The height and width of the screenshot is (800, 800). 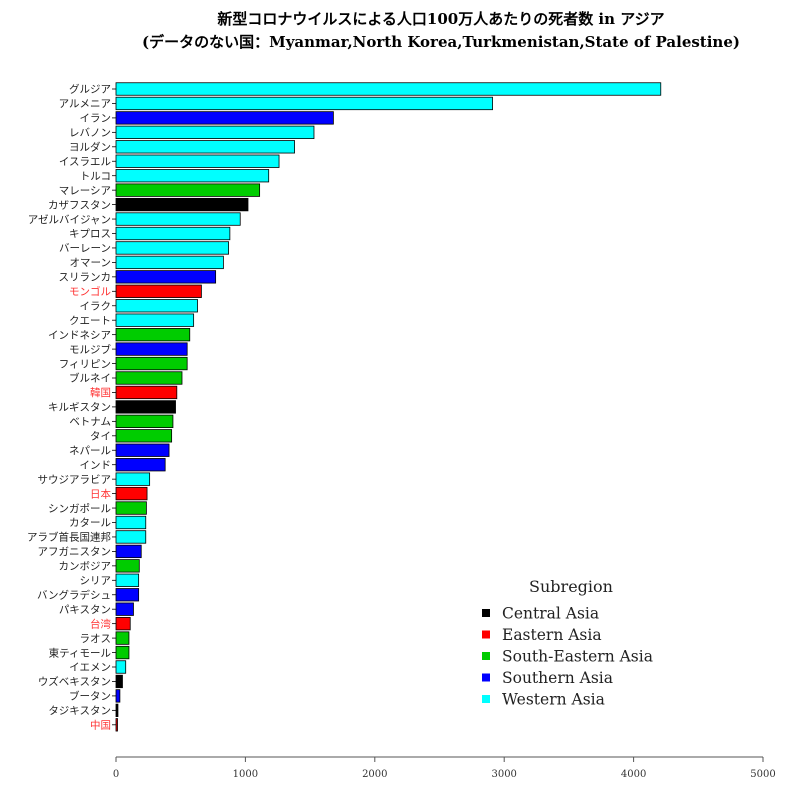 What do you see at coordinates (90, 263) in the screenshot?
I see `category-label: オマーン` at bounding box center [90, 263].